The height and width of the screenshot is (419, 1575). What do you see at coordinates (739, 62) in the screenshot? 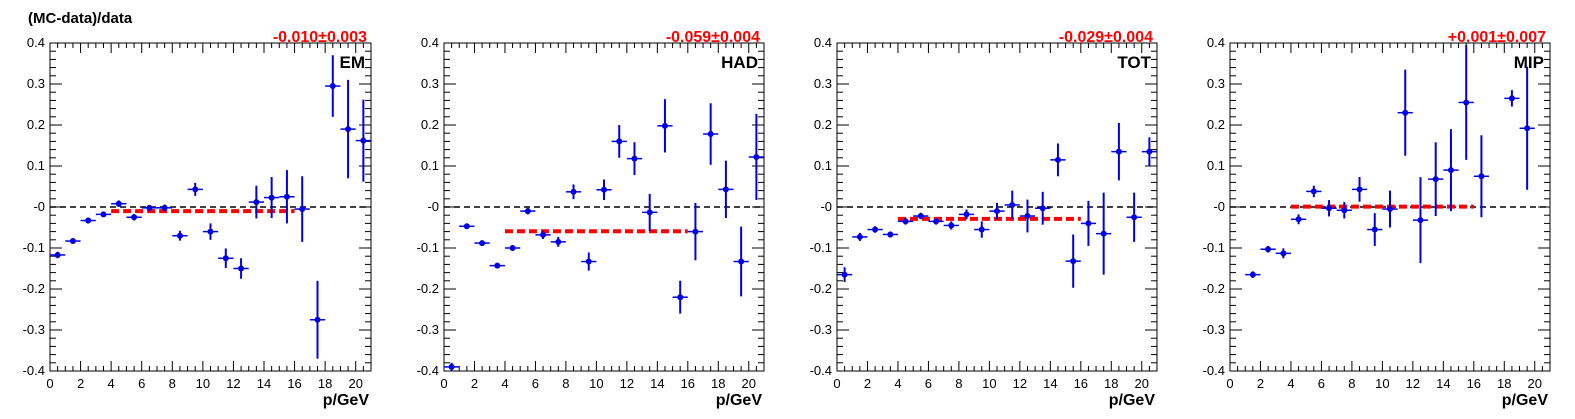
I see `panel-label: HAD` at bounding box center [739, 62].